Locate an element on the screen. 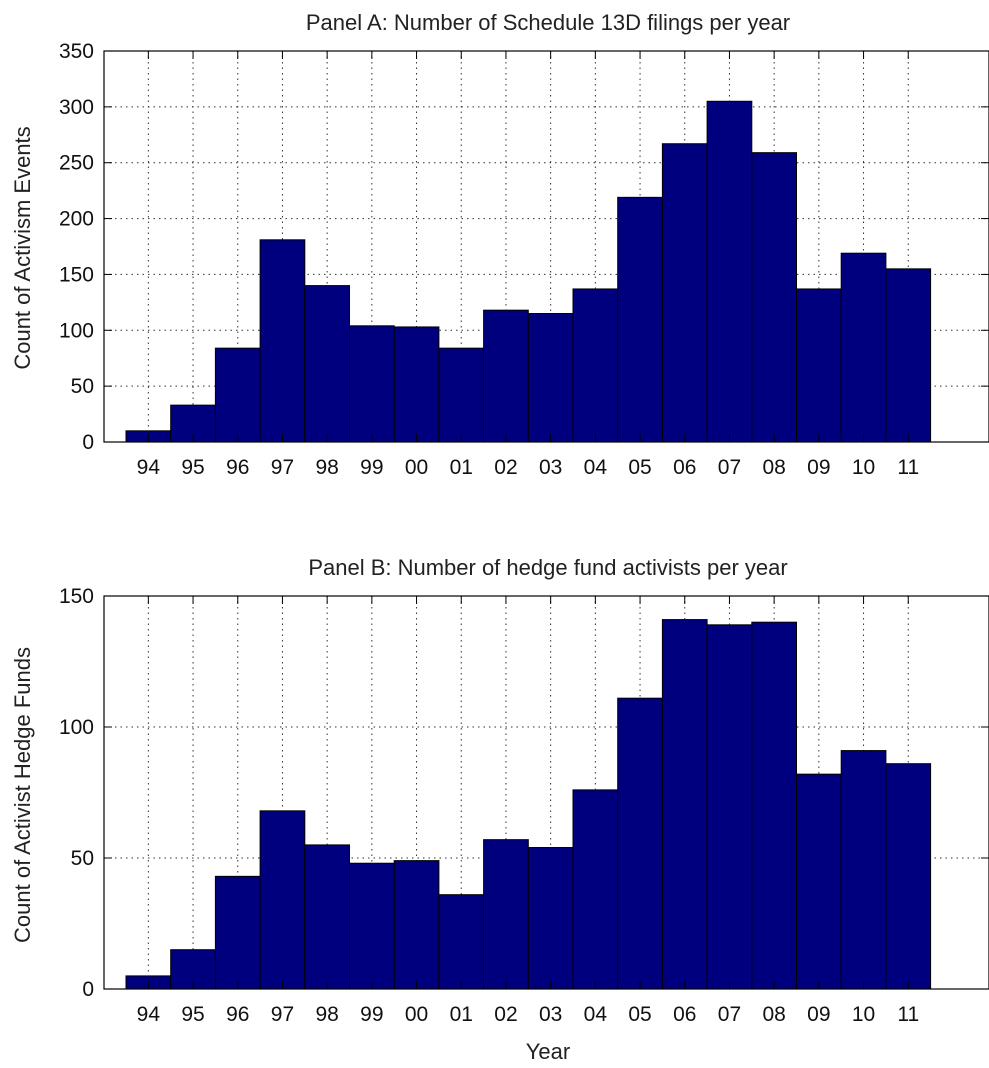 Image resolution: width=989 pixels, height=1068 pixels. panel-b-y-tick-labels: 0 50 100 150 is located at coordinates (76, 793).